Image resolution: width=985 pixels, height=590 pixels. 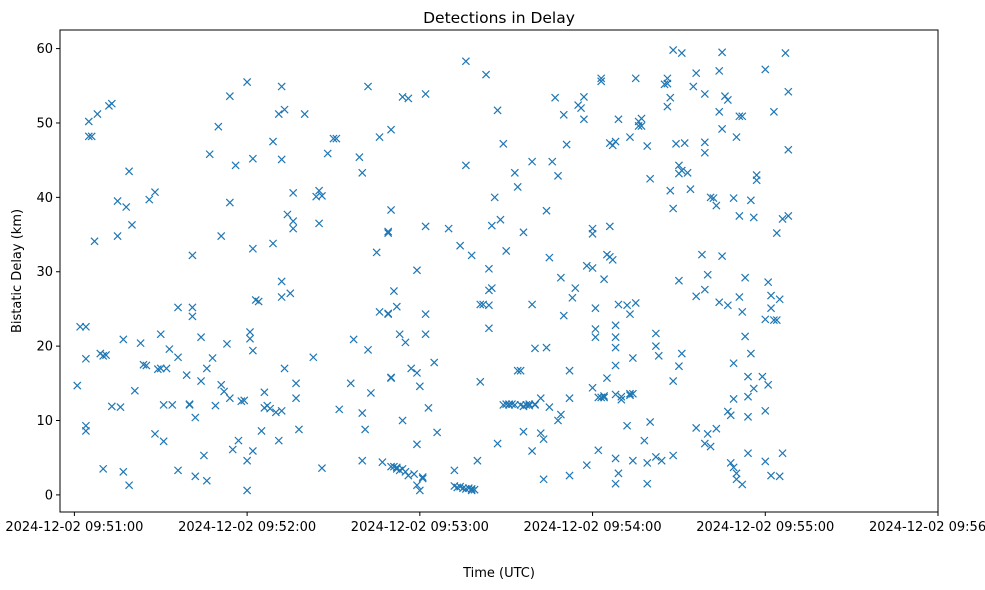 I want to click on y-tick-label: 30, so click(x=44, y=272).